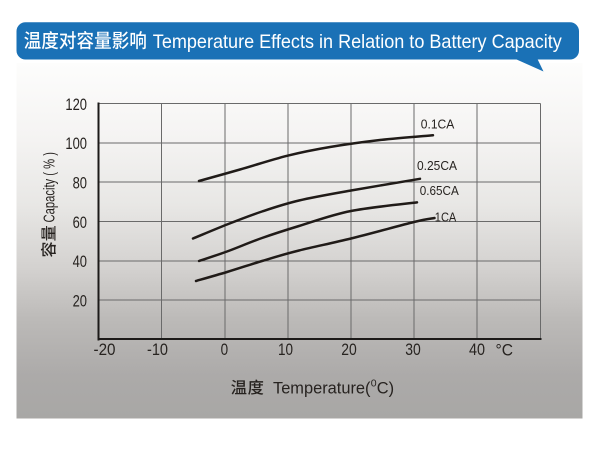 This screenshot has height=451, width=600. I want to click on svg-text: 60, so click(80, 223).